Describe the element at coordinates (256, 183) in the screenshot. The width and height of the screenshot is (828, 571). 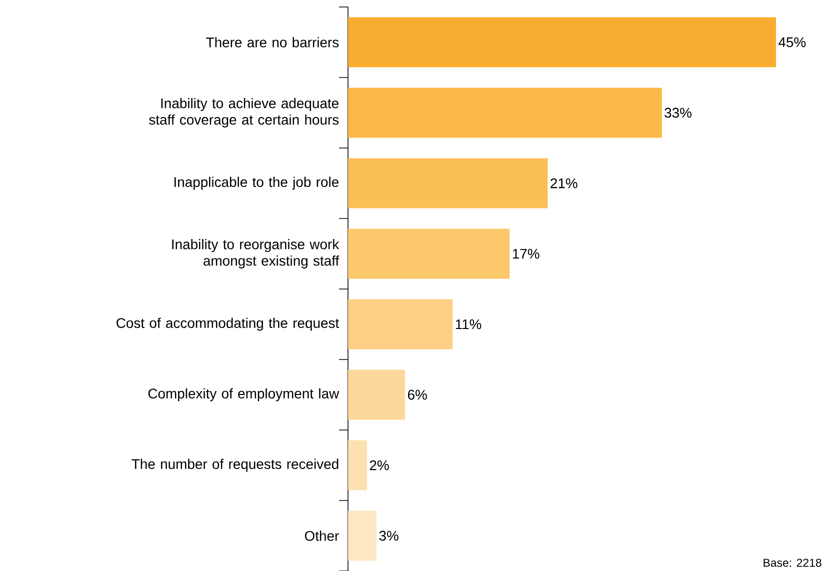
I see `y-tick-label: Inapplicable to the job role` at that location.